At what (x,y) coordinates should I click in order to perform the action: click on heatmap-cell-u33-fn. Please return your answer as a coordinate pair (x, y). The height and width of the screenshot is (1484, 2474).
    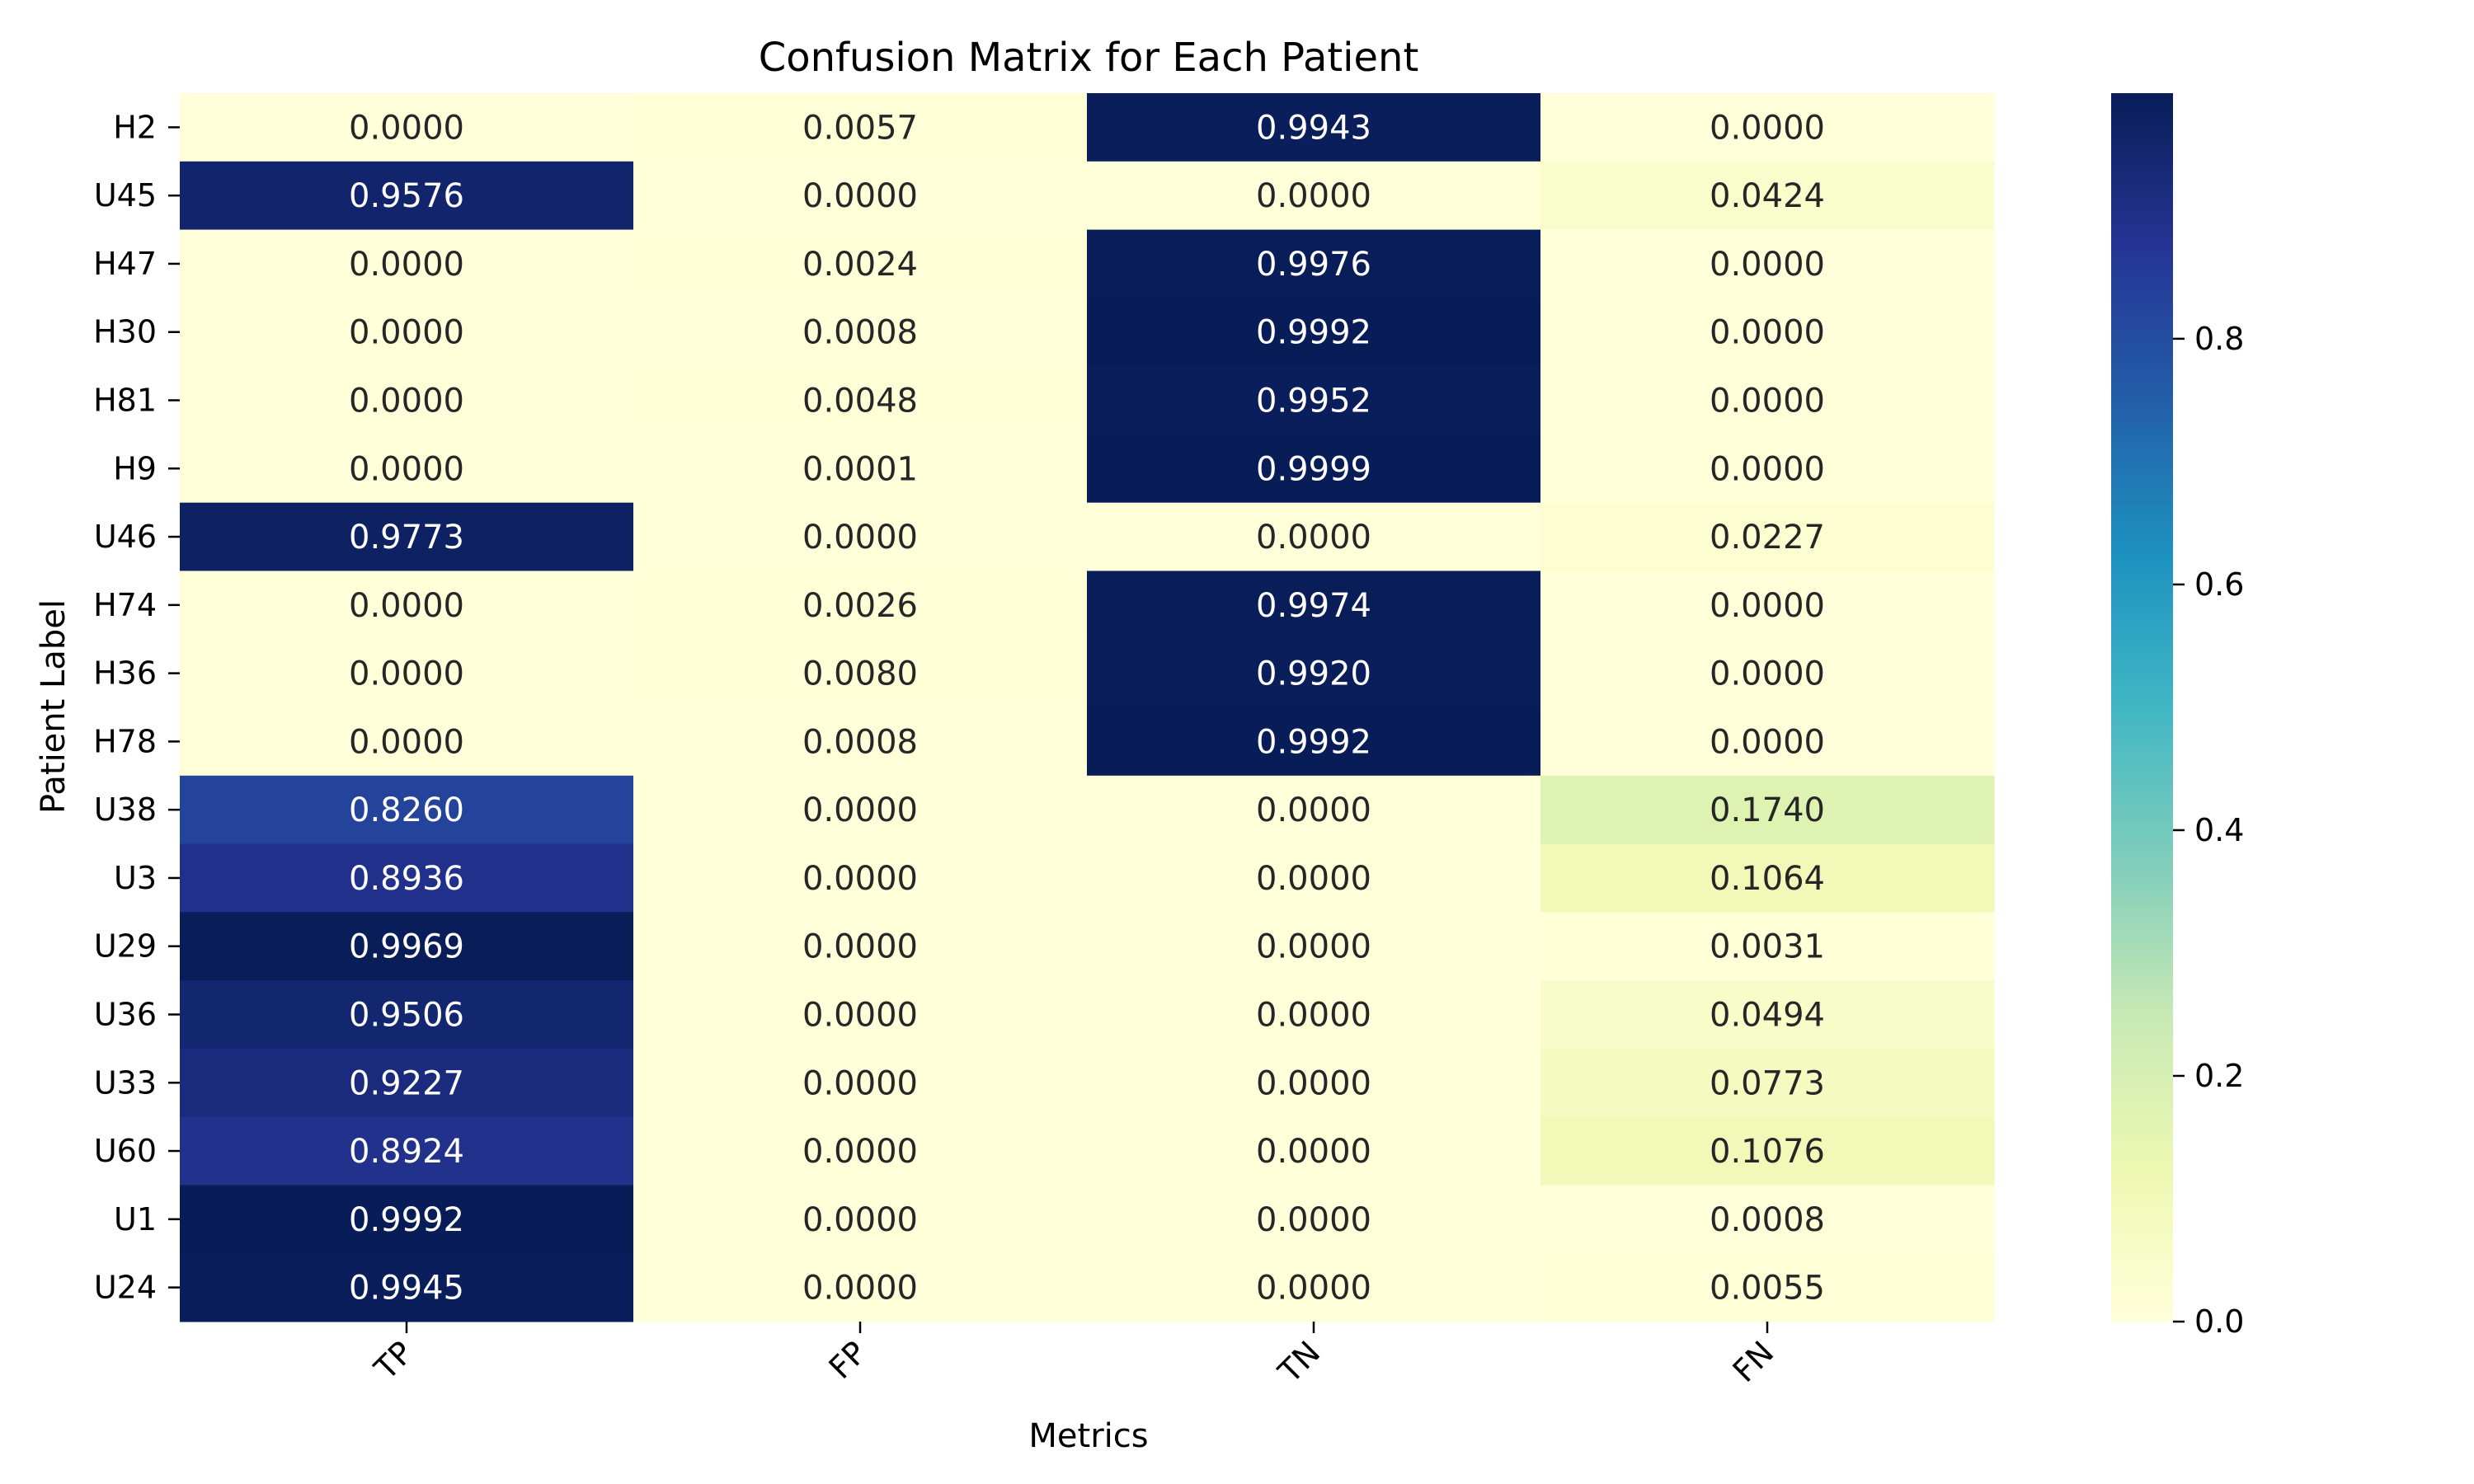
    Looking at the image, I should click on (1767, 1083).